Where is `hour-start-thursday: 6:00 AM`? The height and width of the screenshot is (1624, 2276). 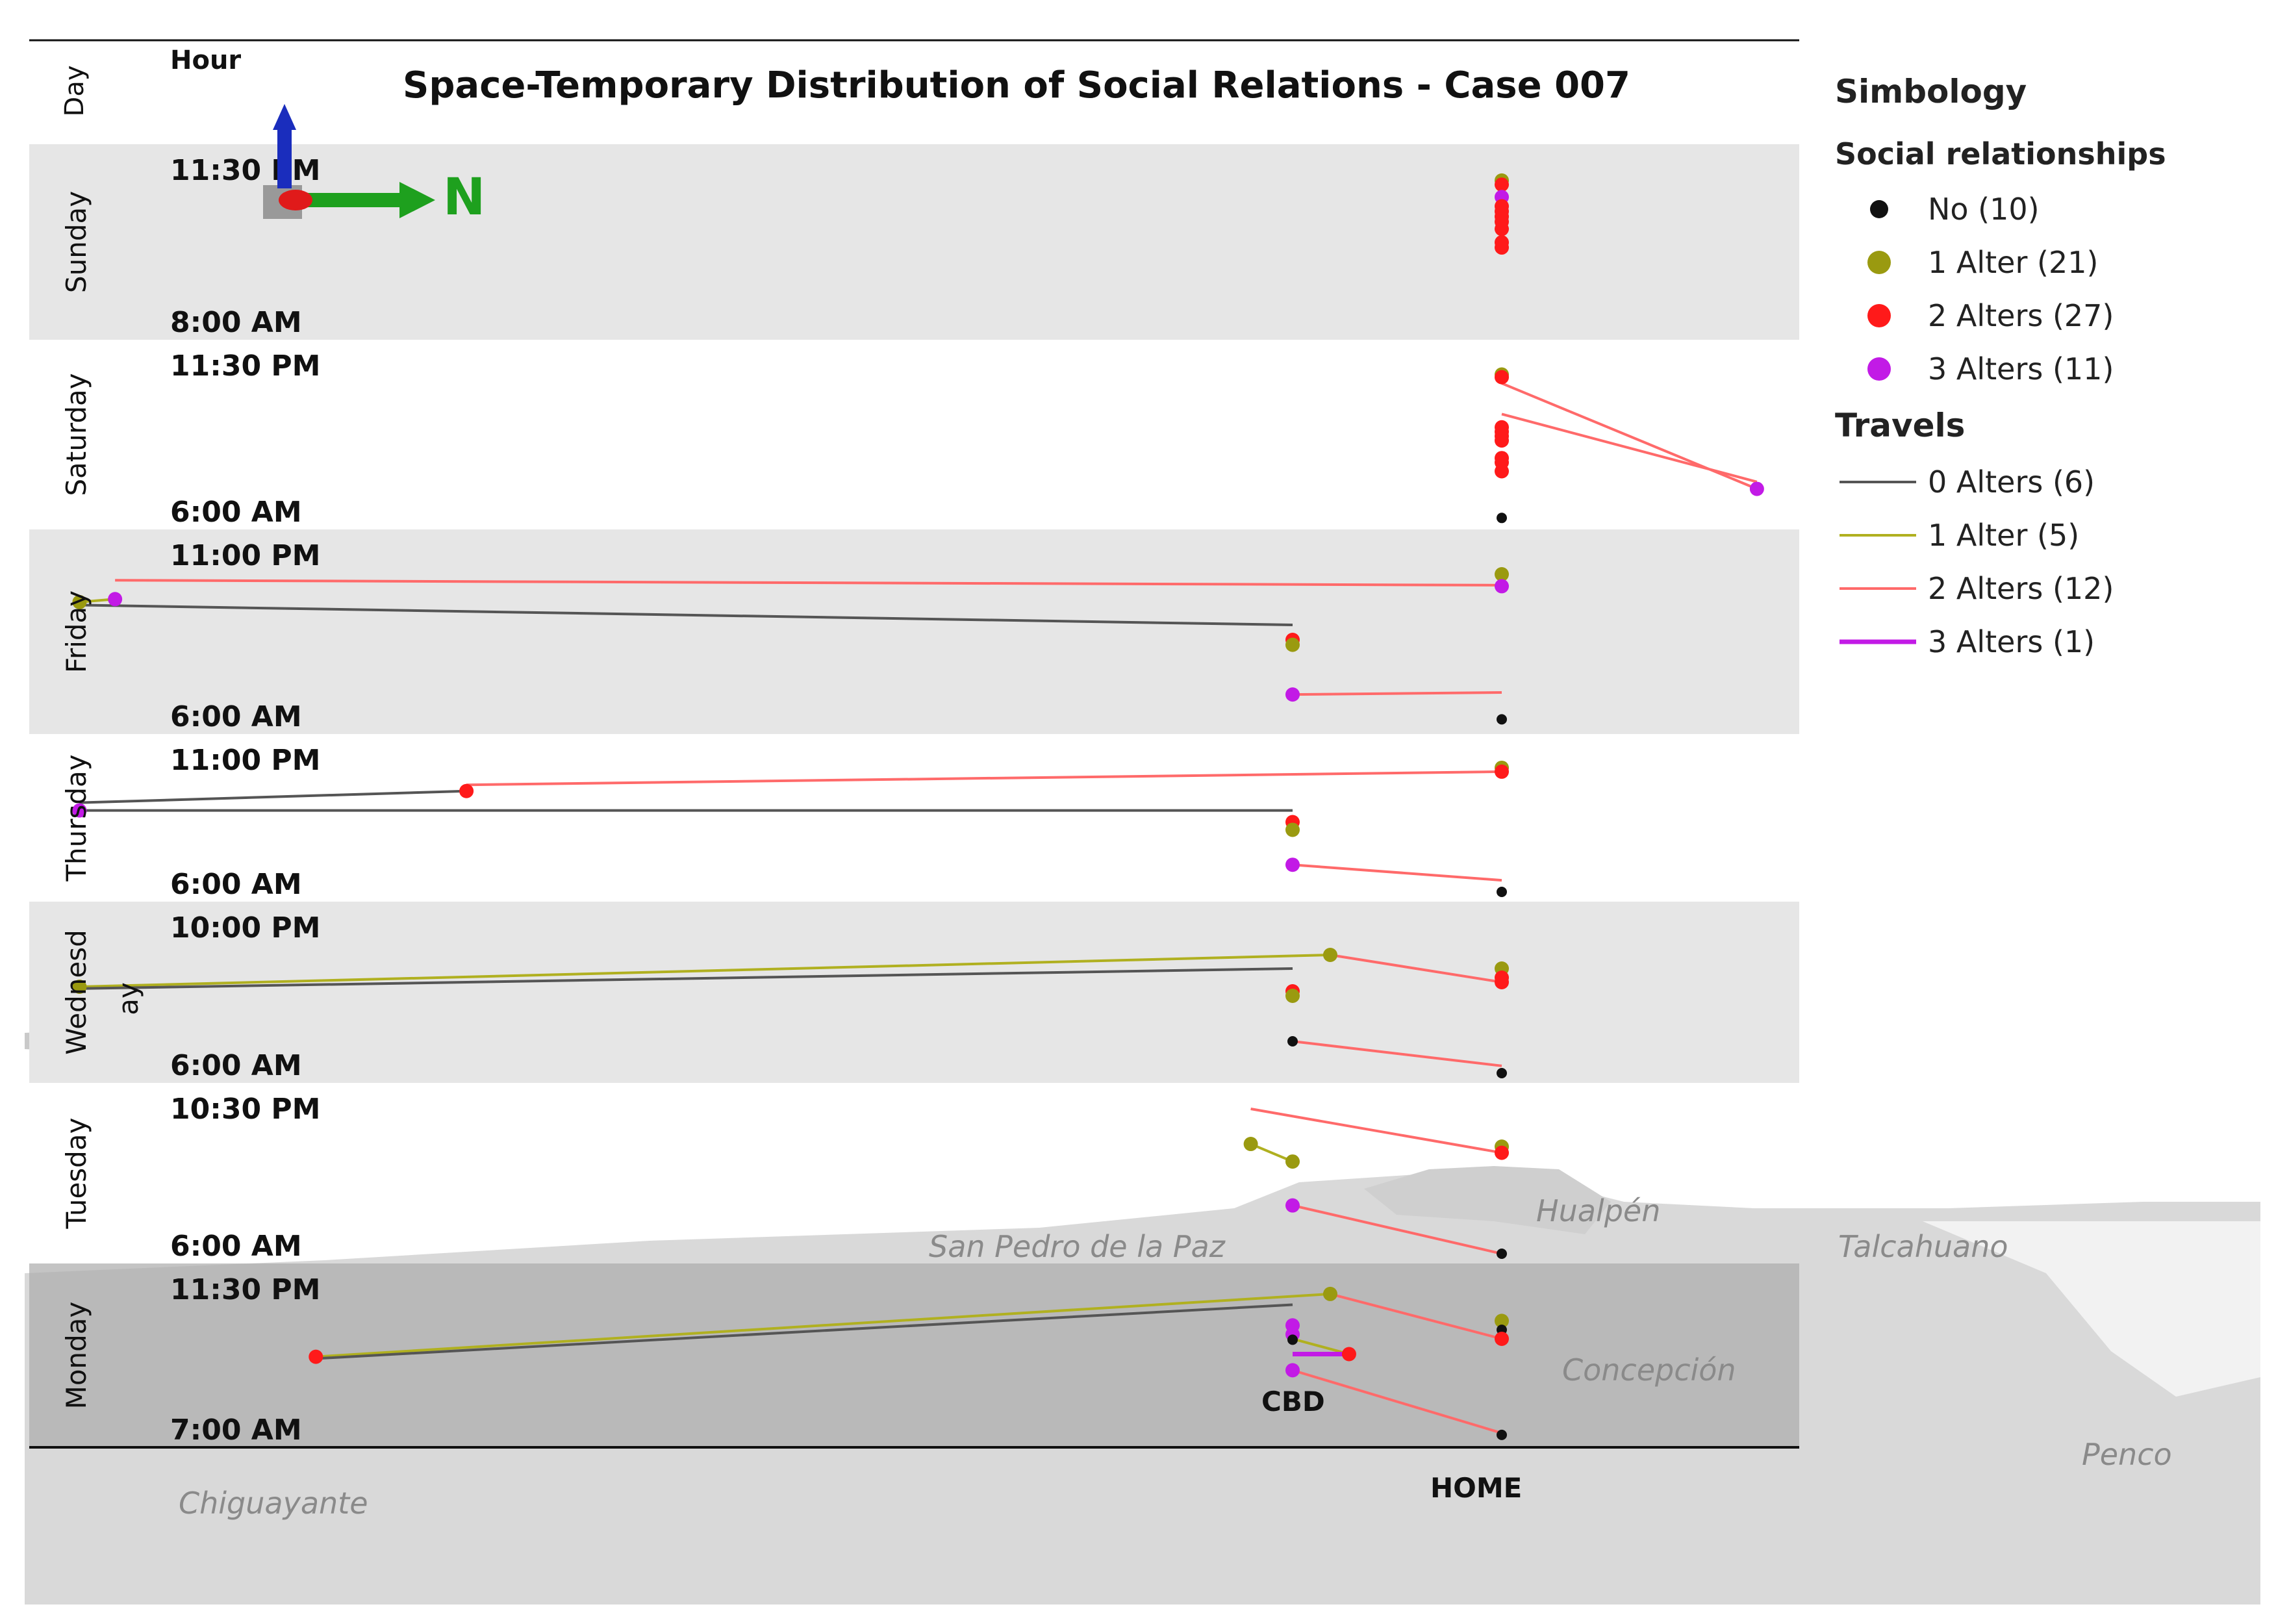 hour-start-thursday: 6:00 AM is located at coordinates (236, 884).